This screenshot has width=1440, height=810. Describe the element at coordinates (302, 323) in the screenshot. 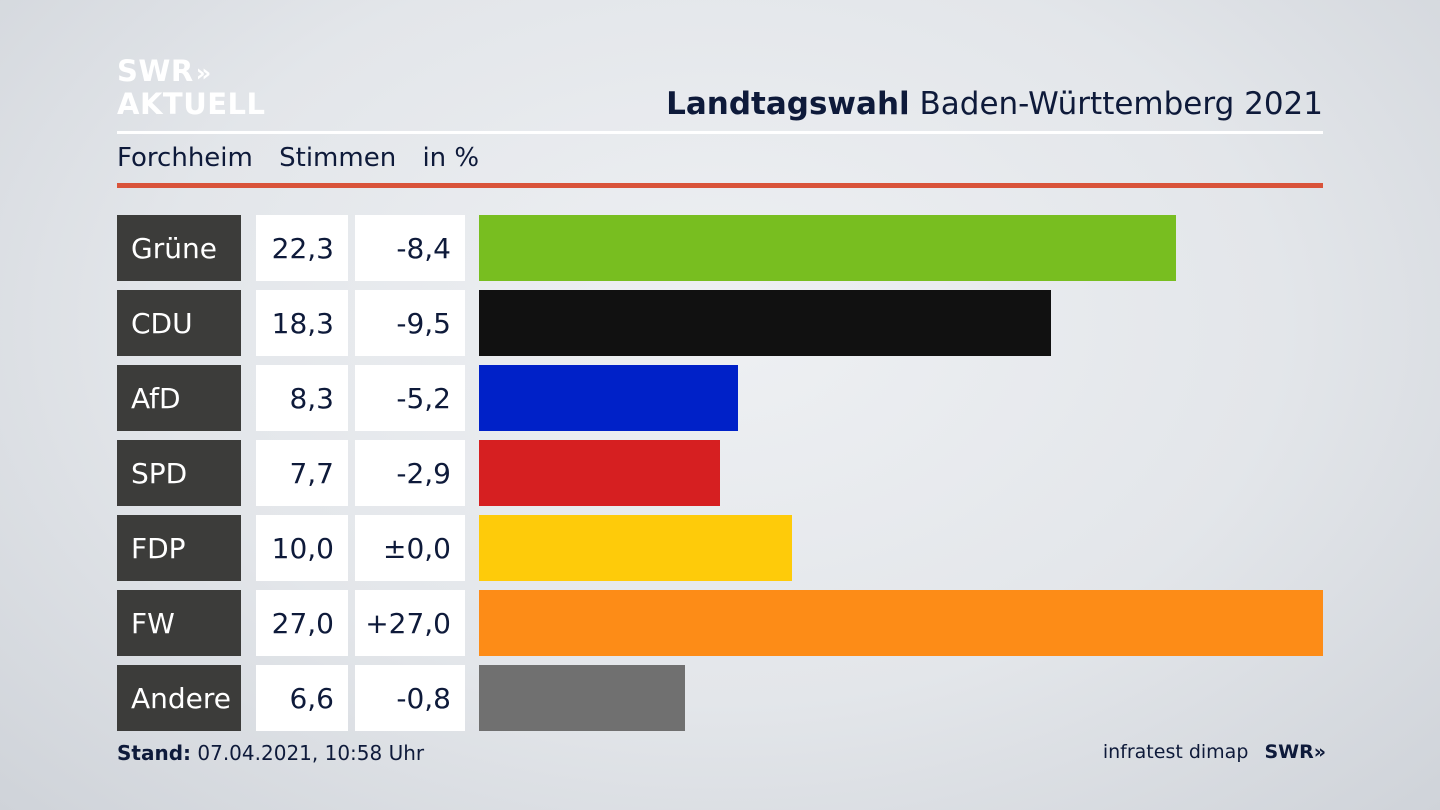

I see `vote-share: 18,3` at that location.